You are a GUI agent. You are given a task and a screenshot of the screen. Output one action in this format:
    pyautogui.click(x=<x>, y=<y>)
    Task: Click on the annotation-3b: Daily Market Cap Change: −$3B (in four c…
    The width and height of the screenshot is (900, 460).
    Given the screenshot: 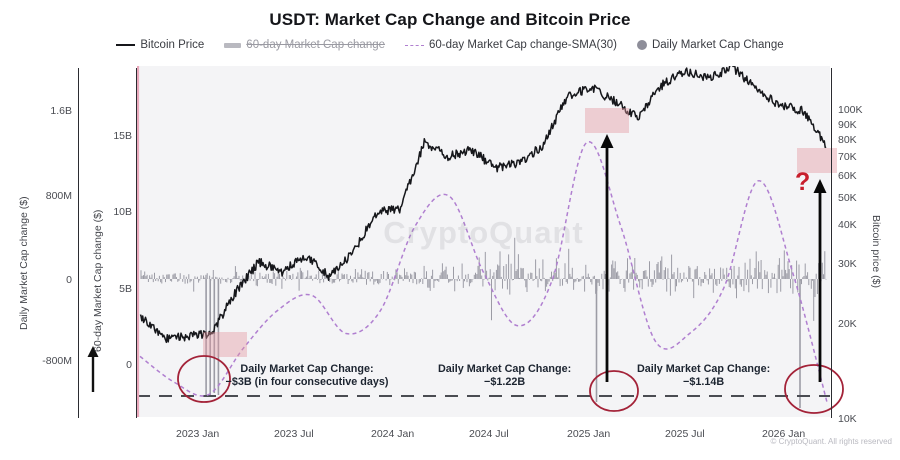 What is the action you would take?
    pyautogui.click(x=307, y=376)
    